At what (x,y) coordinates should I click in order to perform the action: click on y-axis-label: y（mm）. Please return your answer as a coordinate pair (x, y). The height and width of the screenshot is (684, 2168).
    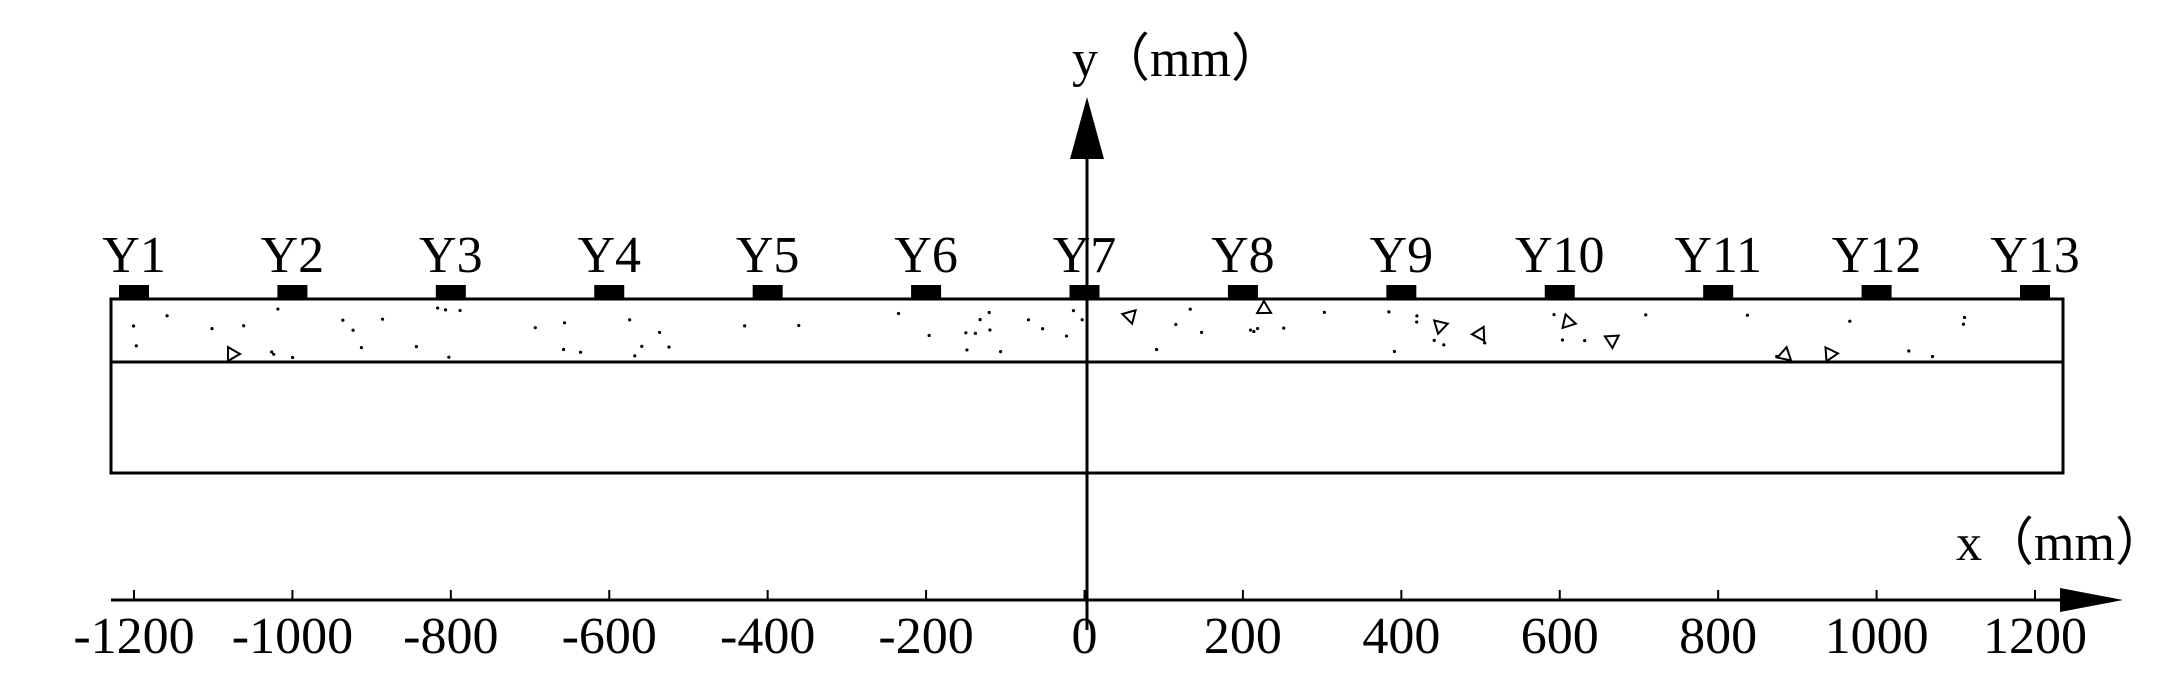
    Looking at the image, I should click on (1177, 59).